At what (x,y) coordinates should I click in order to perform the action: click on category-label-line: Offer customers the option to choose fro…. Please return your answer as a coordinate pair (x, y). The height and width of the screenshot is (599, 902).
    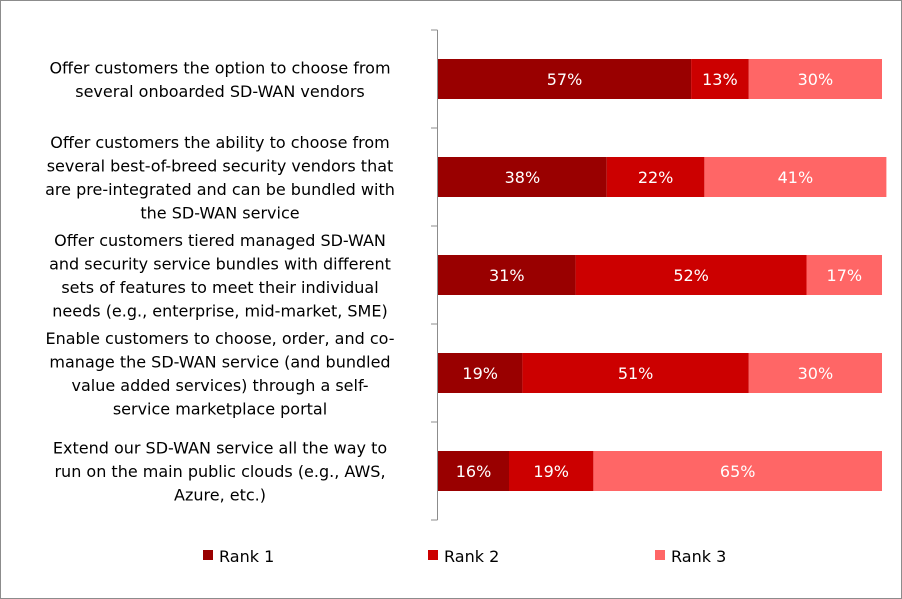
    Looking at the image, I should click on (219, 67).